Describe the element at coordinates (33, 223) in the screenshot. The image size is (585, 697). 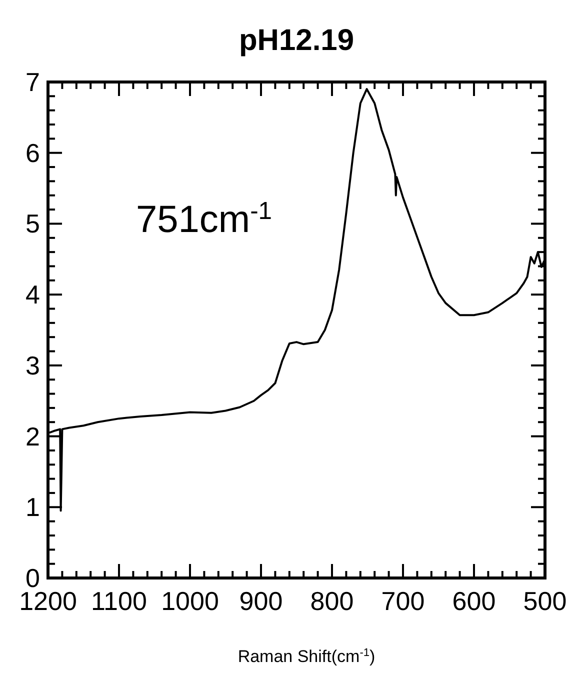
I see `y-tick-label: 5` at that location.